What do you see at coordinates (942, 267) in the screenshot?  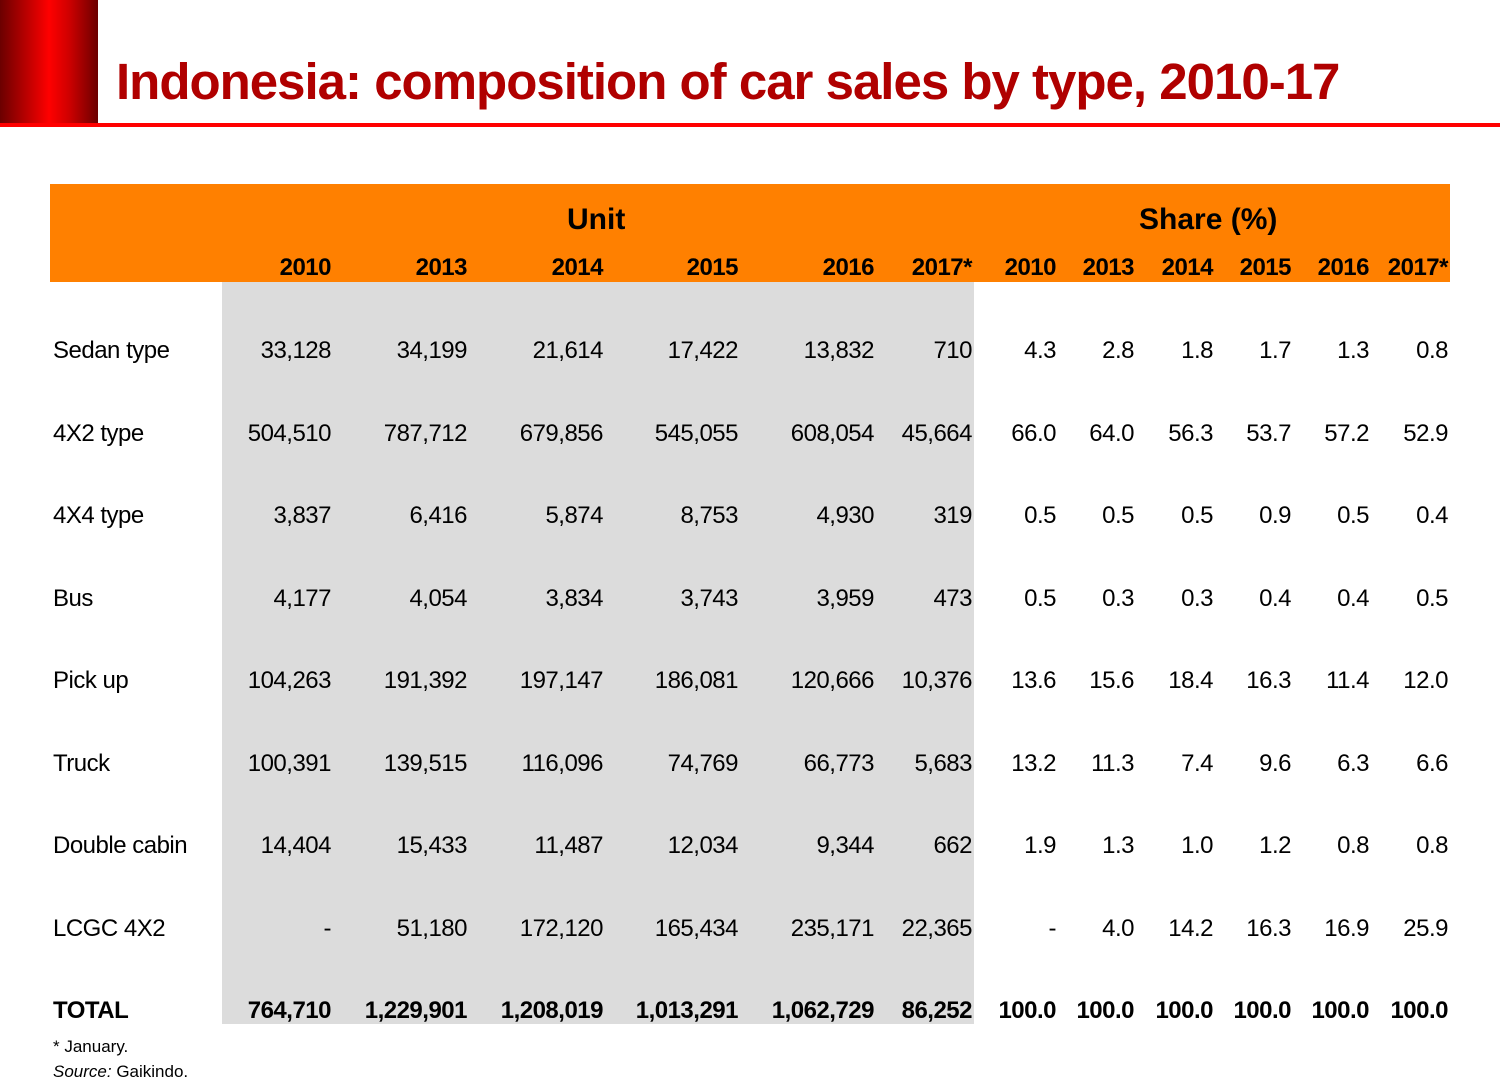 I see `unit-year-header: 2017*` at bounding box center [942, 267].